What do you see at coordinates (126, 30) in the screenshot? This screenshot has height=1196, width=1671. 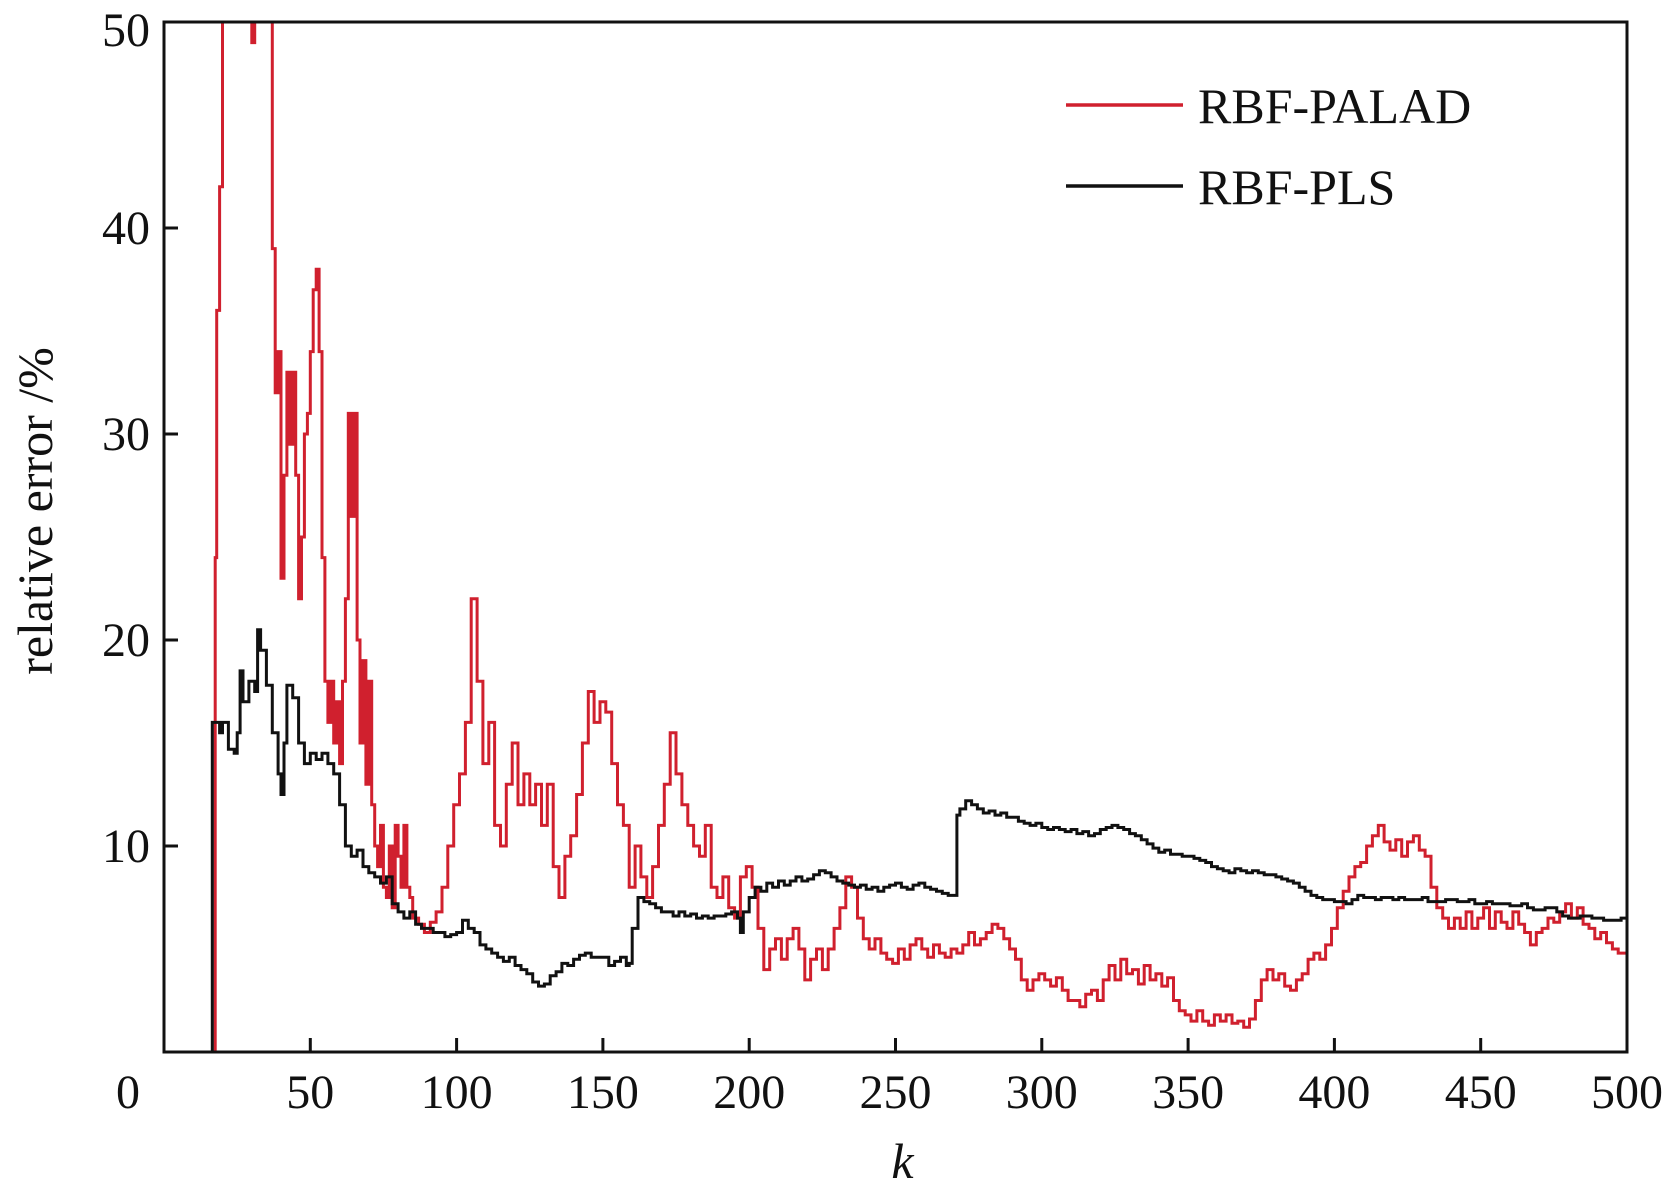 I see `y-tick-label: 50` at bounding box center [126, 30].